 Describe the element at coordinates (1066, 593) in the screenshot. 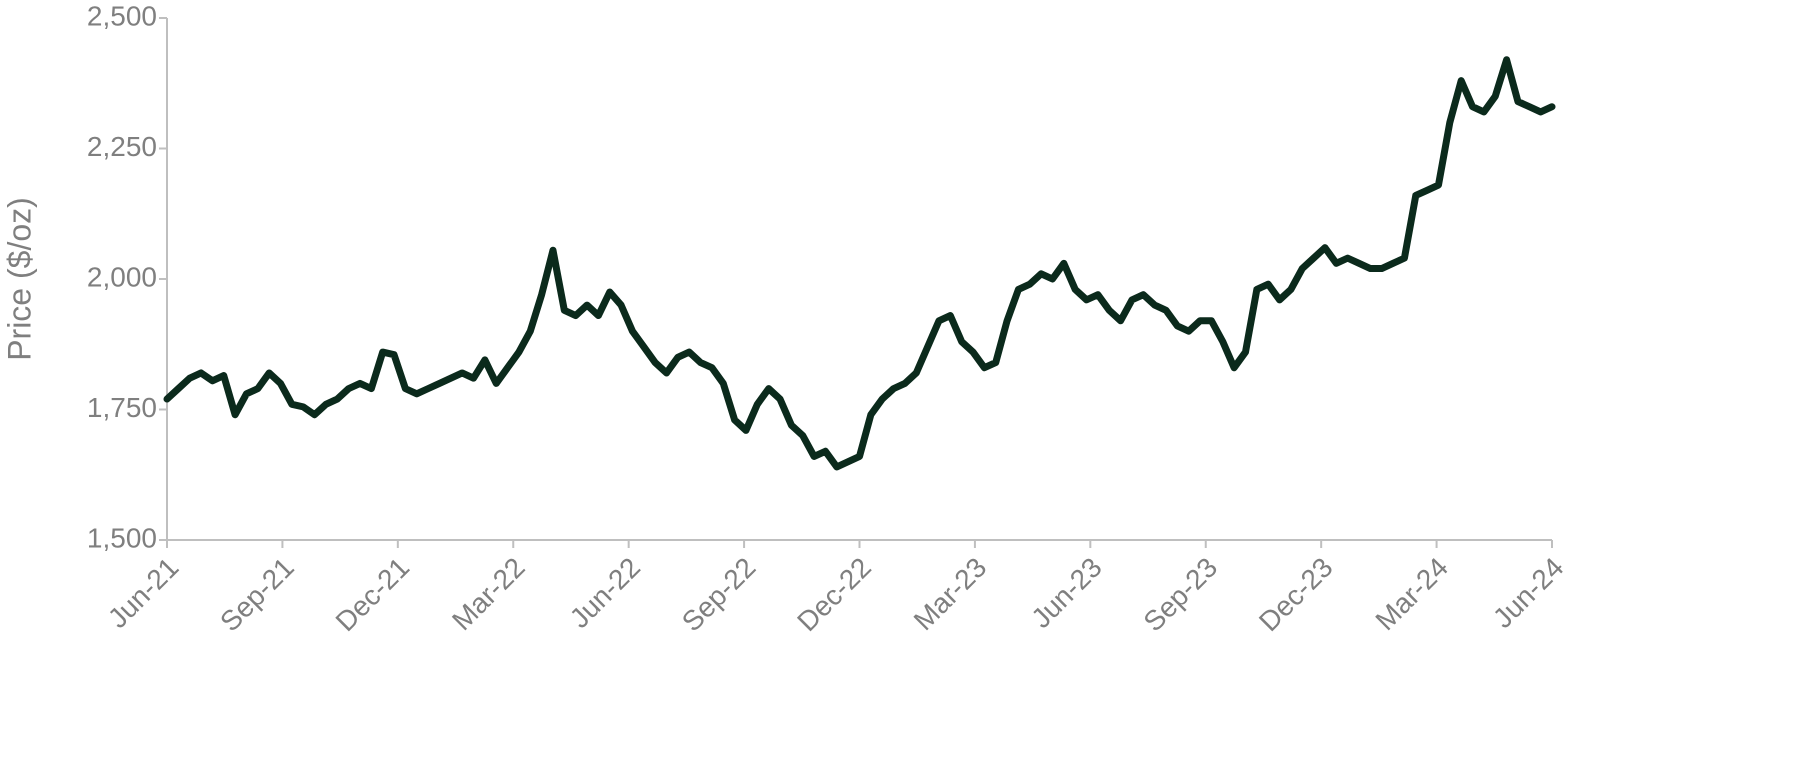

I see `x-tick-label: Jun-23` at that location.